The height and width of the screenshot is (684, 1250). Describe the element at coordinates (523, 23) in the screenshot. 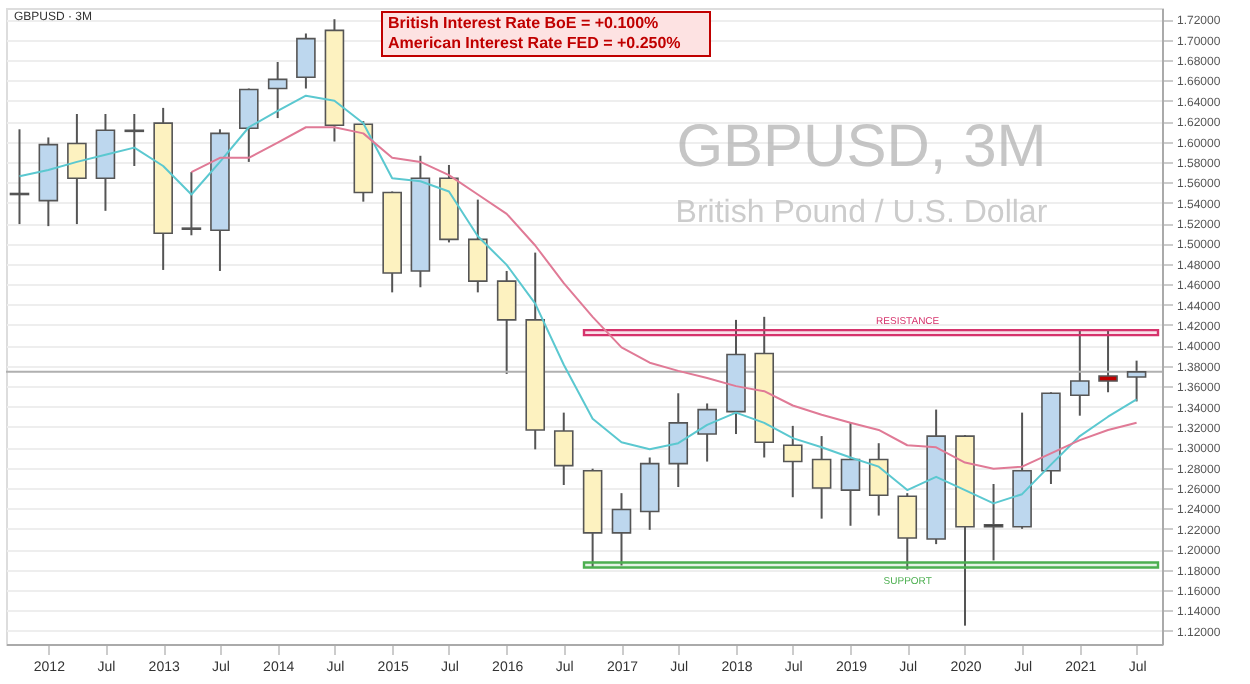

I see `annotation: British Interest Rate BoE = +0.100%` at that location.